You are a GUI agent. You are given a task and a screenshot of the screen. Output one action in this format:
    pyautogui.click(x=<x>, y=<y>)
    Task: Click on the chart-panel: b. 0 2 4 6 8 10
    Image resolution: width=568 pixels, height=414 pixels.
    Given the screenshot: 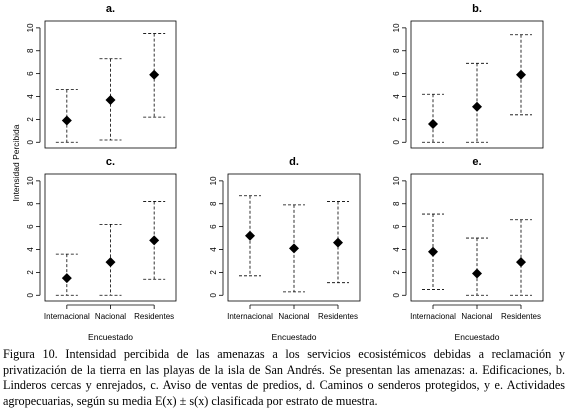 What is the action you would take?
    pyautogui.click(x=468, y=76)
    